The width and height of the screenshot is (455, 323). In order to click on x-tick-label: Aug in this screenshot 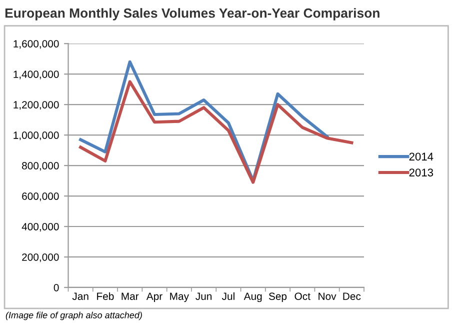, I will do `click(253, 297)`.